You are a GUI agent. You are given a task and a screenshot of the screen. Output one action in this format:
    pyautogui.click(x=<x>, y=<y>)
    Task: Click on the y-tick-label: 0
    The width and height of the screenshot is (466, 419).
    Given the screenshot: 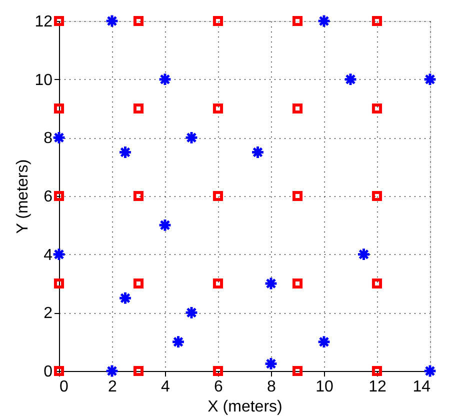 What is the action you would take?
    pyautogui.click(x=48, y=372)
    